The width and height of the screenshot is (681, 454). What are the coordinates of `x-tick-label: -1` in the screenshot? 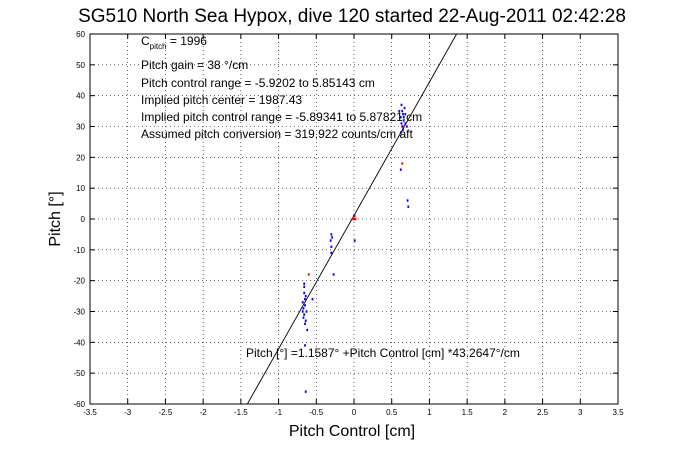 It's located at (279, 412).